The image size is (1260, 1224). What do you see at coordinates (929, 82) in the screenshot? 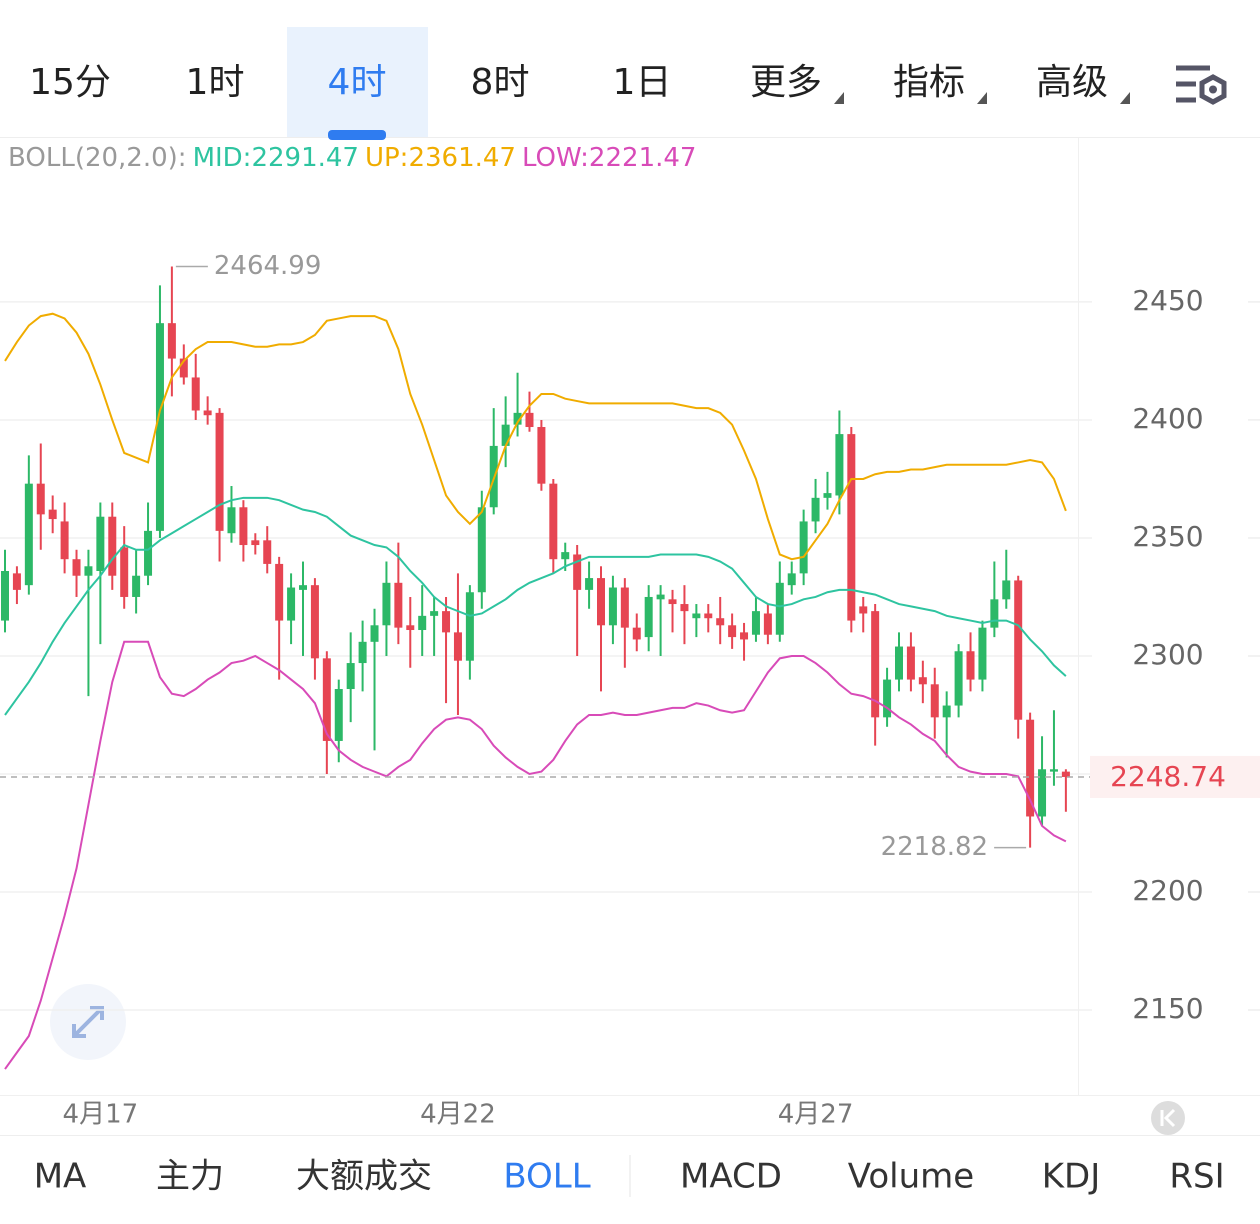
I see `top-tab: 指标` at bounding box center [929, 82].